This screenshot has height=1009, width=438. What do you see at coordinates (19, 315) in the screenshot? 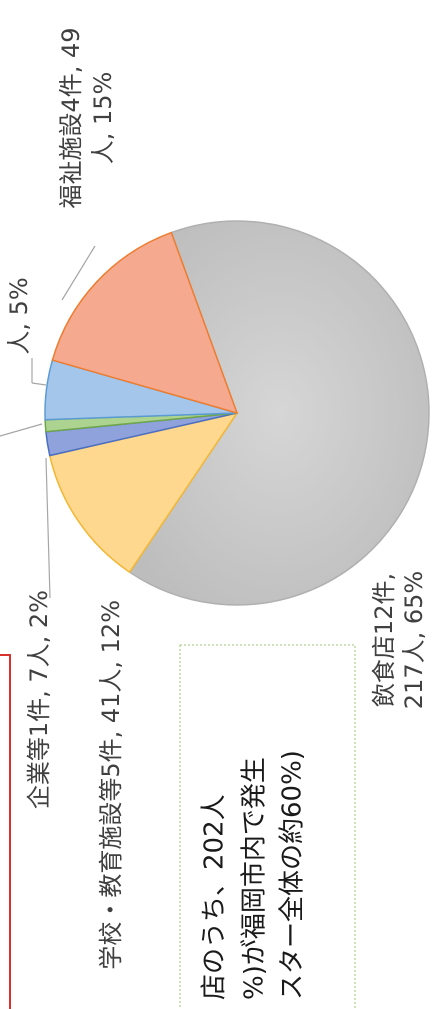
I see `data-label: 人, 5%` at bounding box center [19, 315].